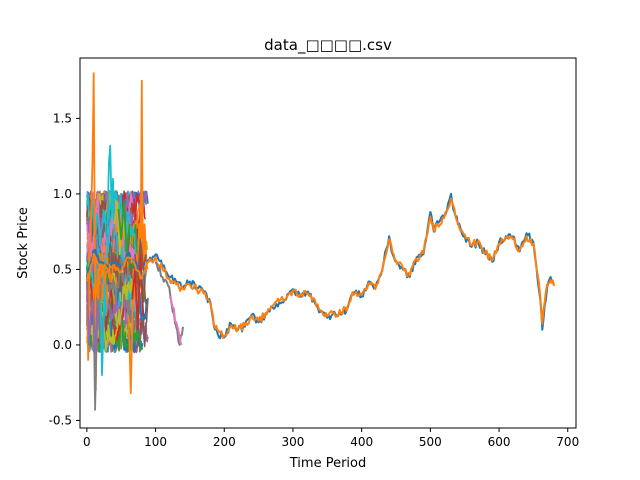  Describe the element at coordinates (62, 118) in the screenshot. I see `y-tick-label: 1.5` at that location.